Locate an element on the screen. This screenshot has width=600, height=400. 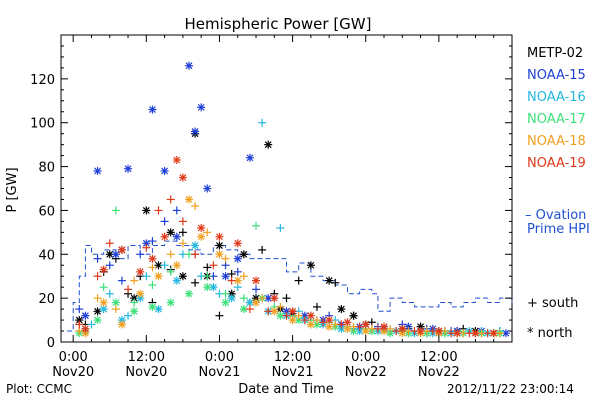
y-tick-label: 0 is located at coordinates (51, 343).